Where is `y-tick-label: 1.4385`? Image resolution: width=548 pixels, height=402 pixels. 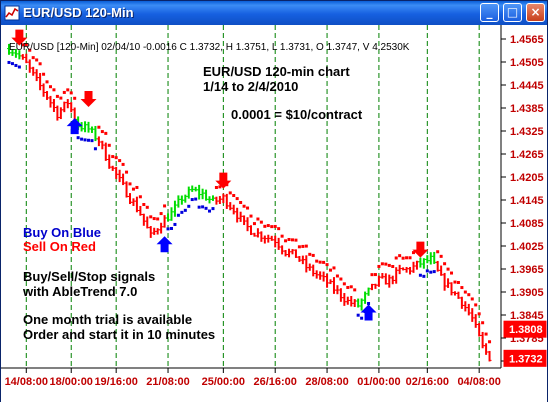 y-tick-label: 1.4385 is located at coordinates (527, 109).